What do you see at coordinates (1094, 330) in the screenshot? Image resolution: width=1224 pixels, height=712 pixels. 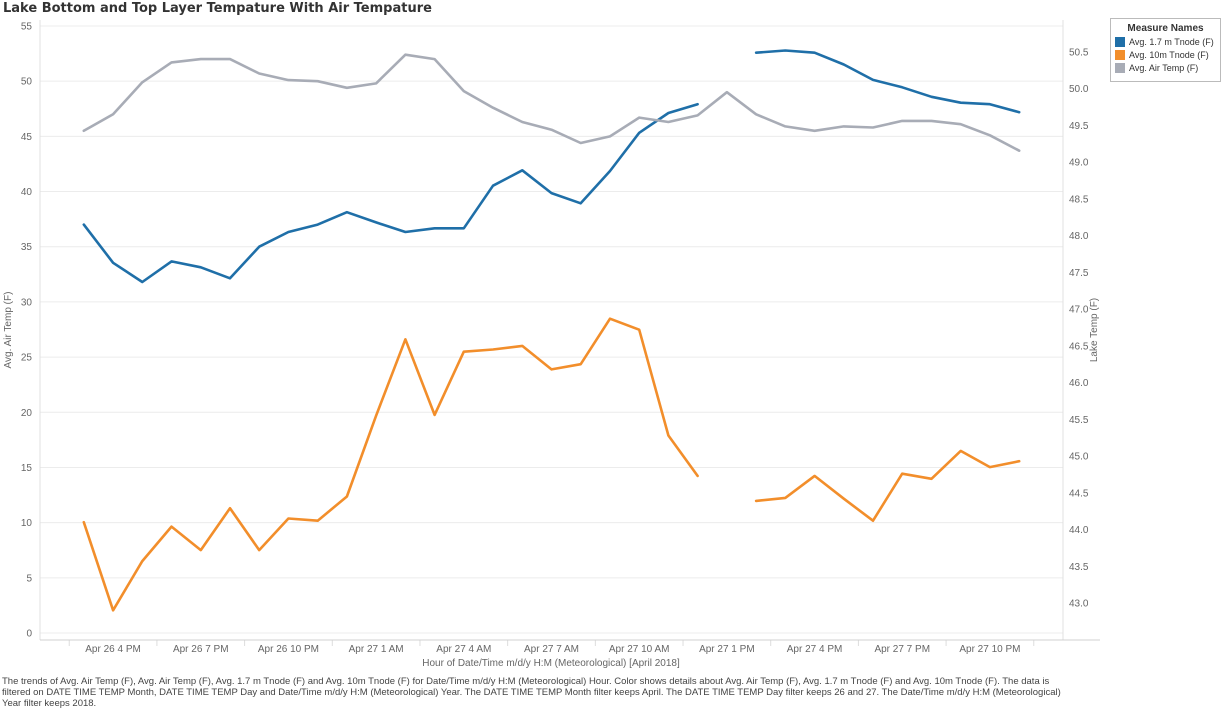 I see `y-axis-right-title: Lake Temp (F)` at bounding box center [1094, 330].